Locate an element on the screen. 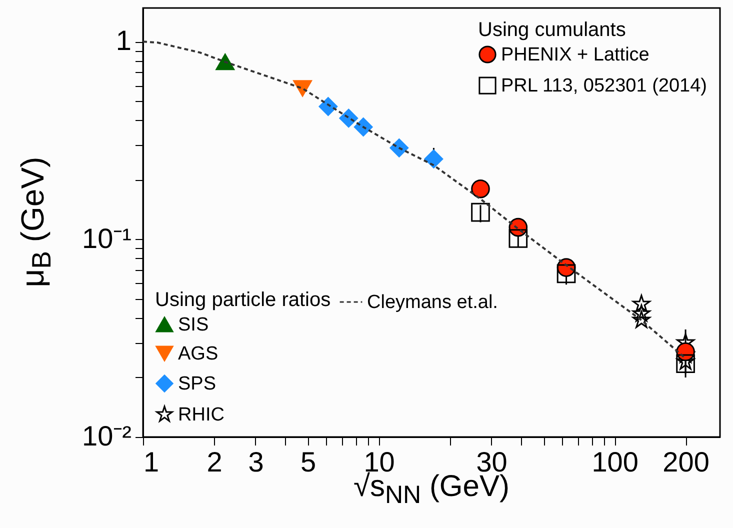 The height and width of the screenshot is (528, 733). y-tick-label: 1 is located at coordinates (124, 40).